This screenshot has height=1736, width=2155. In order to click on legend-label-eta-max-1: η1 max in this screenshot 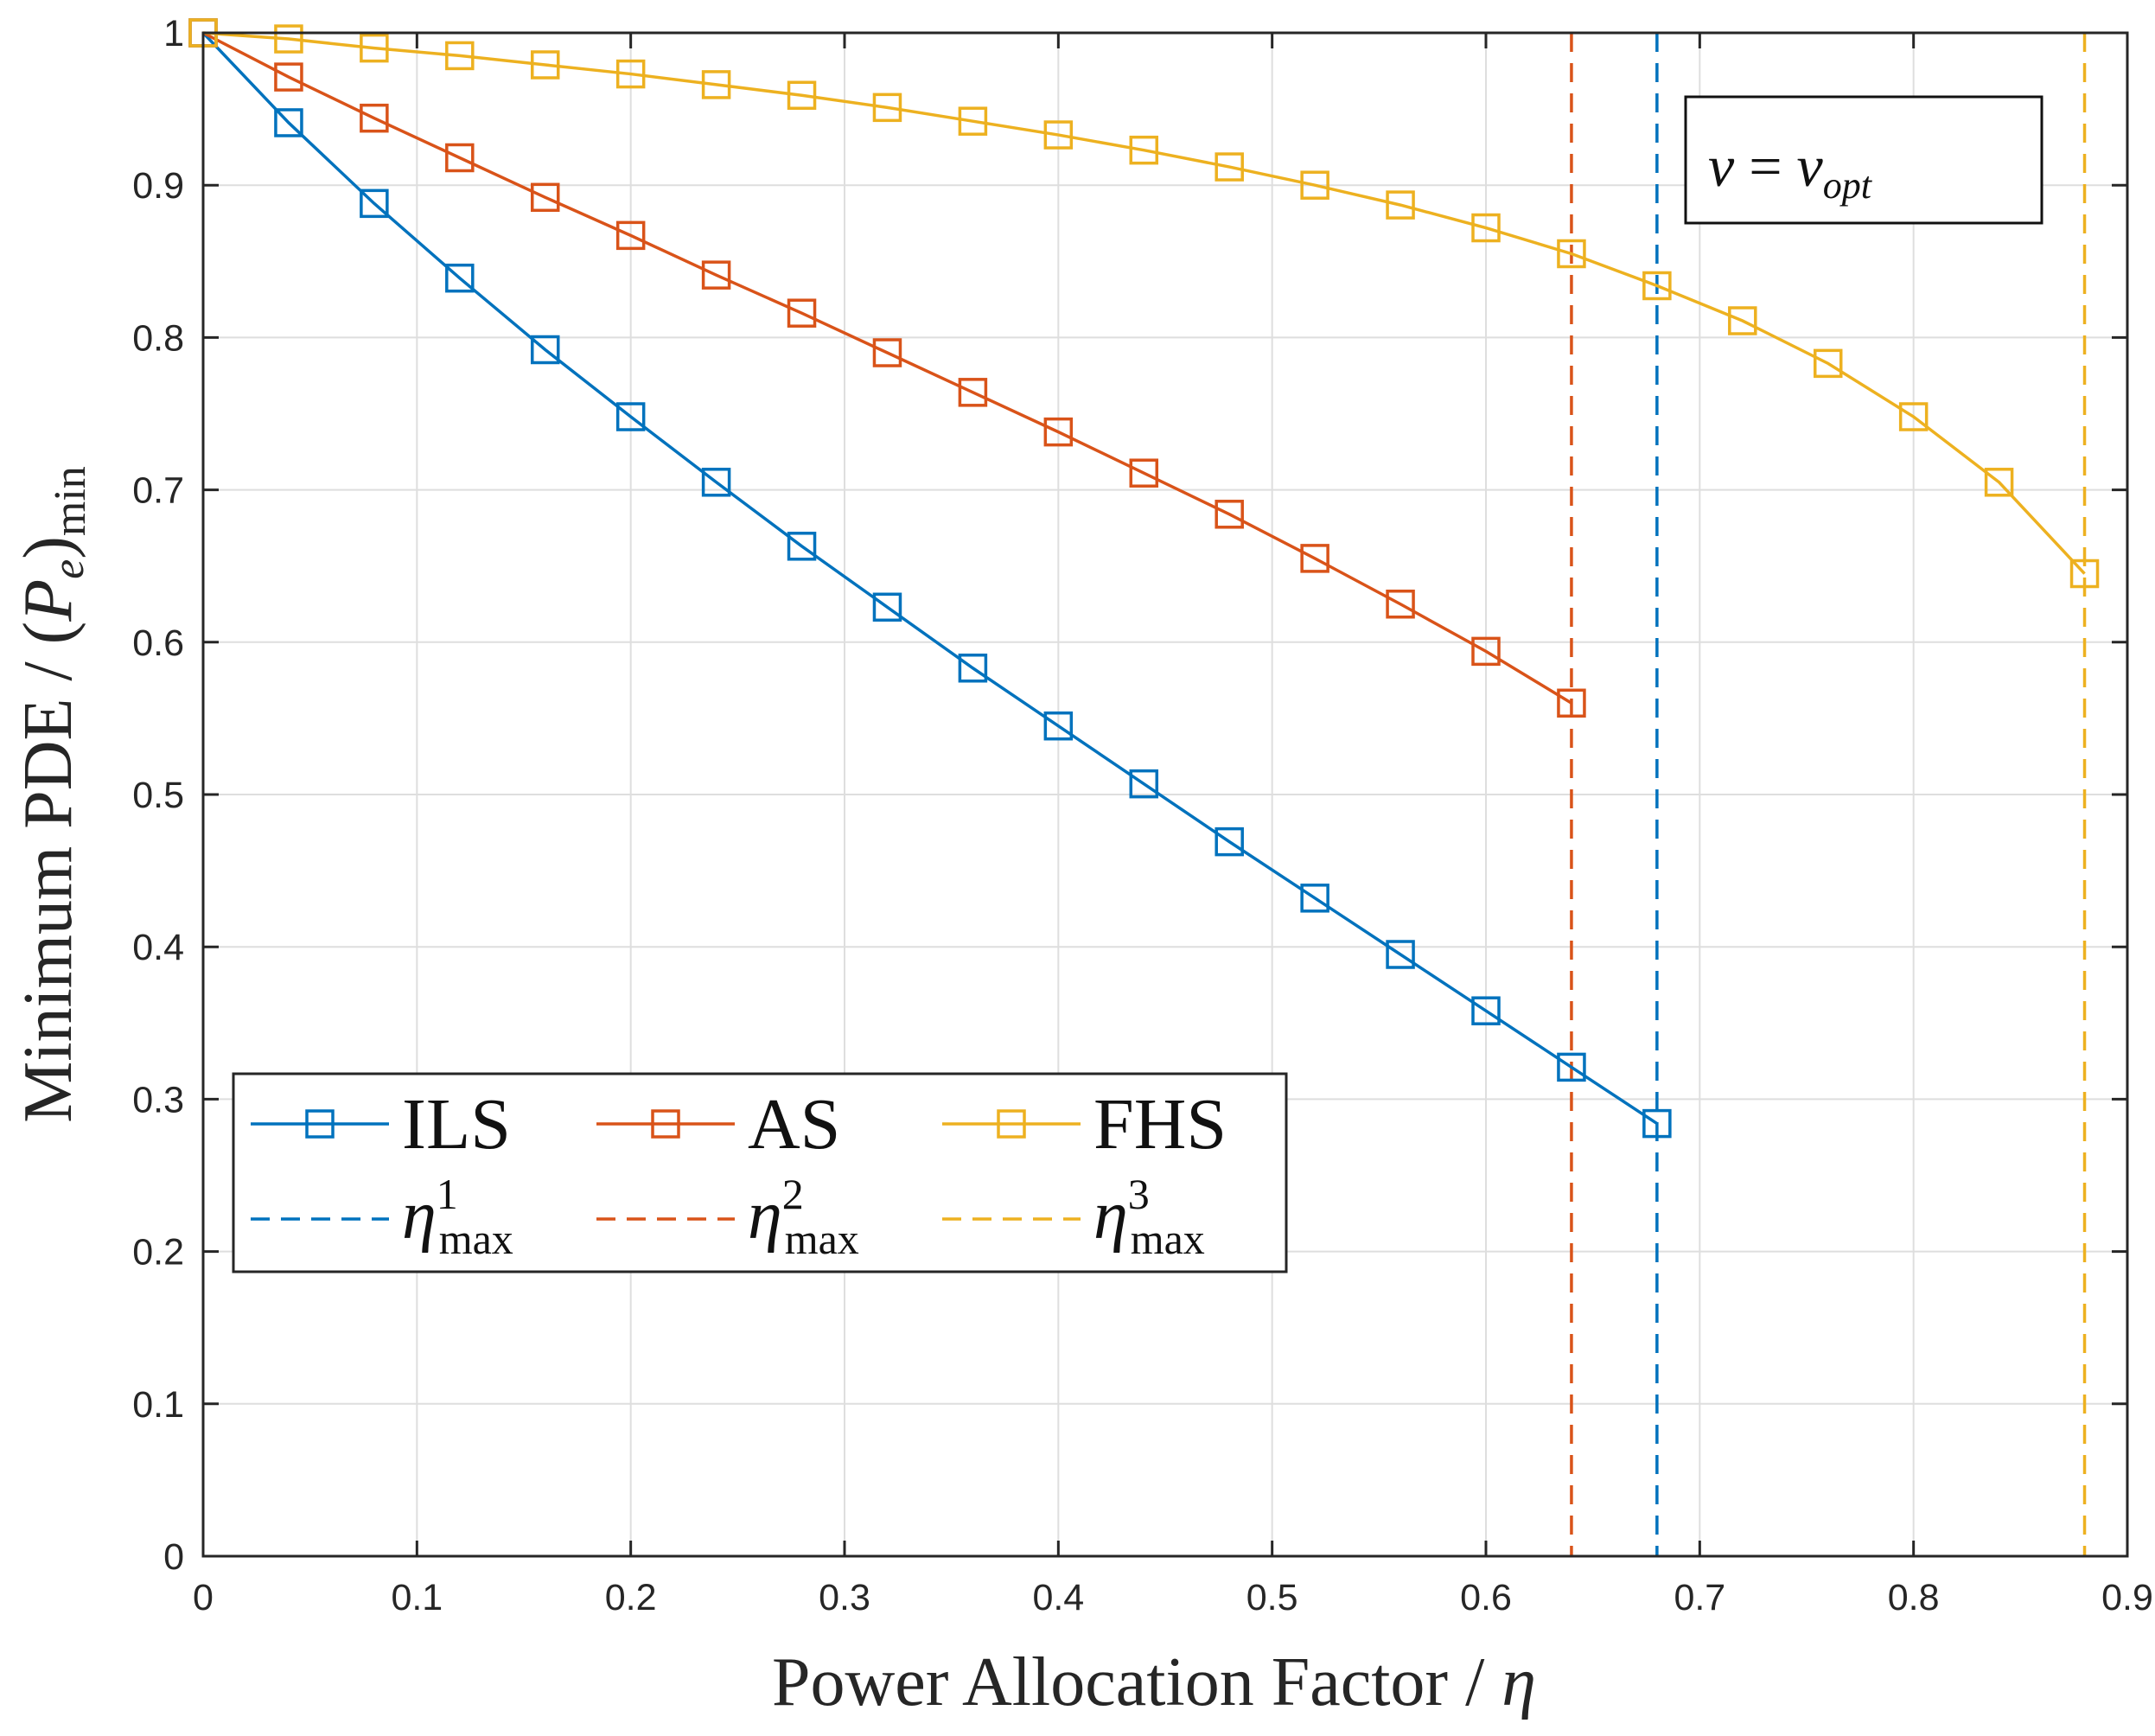, I will do `click(458, 1216)`.